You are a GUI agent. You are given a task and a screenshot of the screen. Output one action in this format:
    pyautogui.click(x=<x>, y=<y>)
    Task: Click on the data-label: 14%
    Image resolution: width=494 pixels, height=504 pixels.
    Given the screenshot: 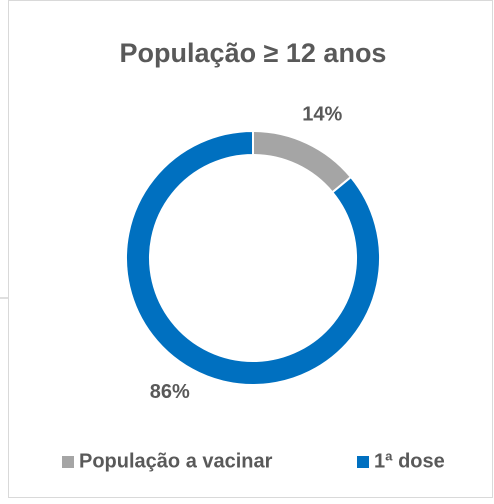 What is the action you would take?
    pyautogui.click(x=322, y=114)
    